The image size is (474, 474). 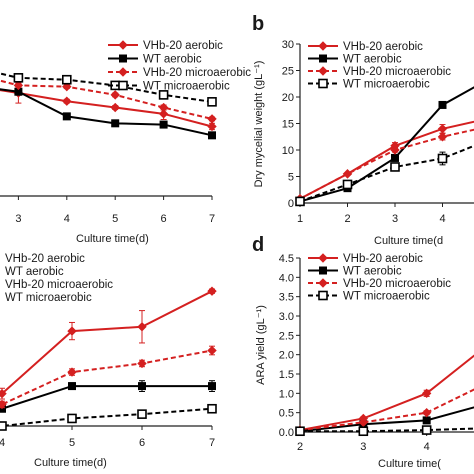 I want to click on y-axis-title: Dry mycelial weight (gL⁻¹), so click(x=259, y=124).